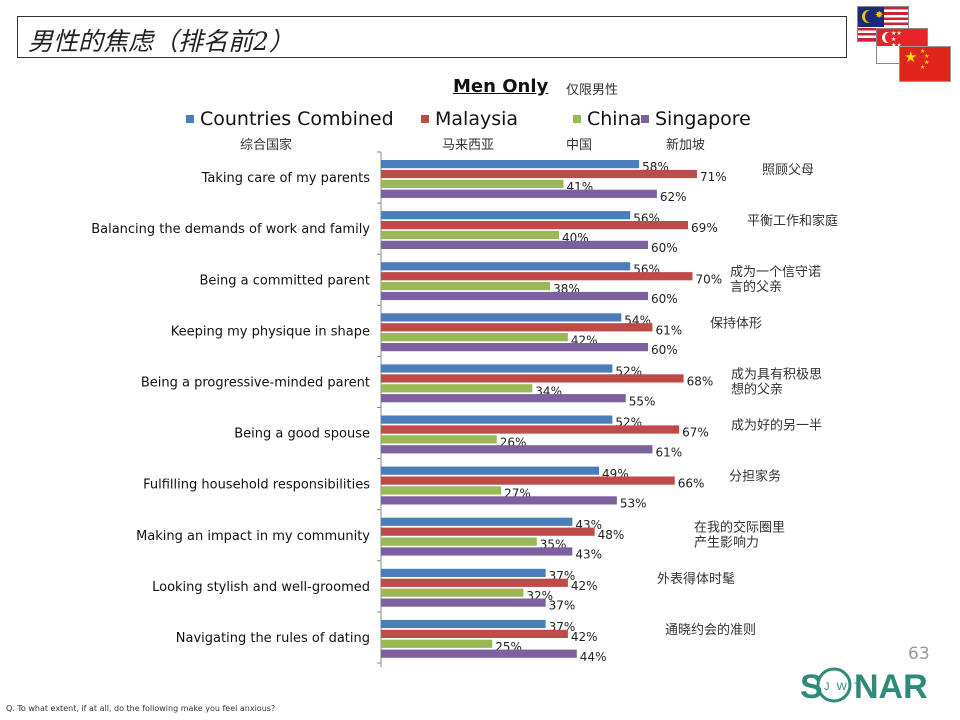 The height and width of the screenshot is (720, 960). Describe the element at coordinates (562, 606) in the screenshot. I see `data-label: 37%` at that location.